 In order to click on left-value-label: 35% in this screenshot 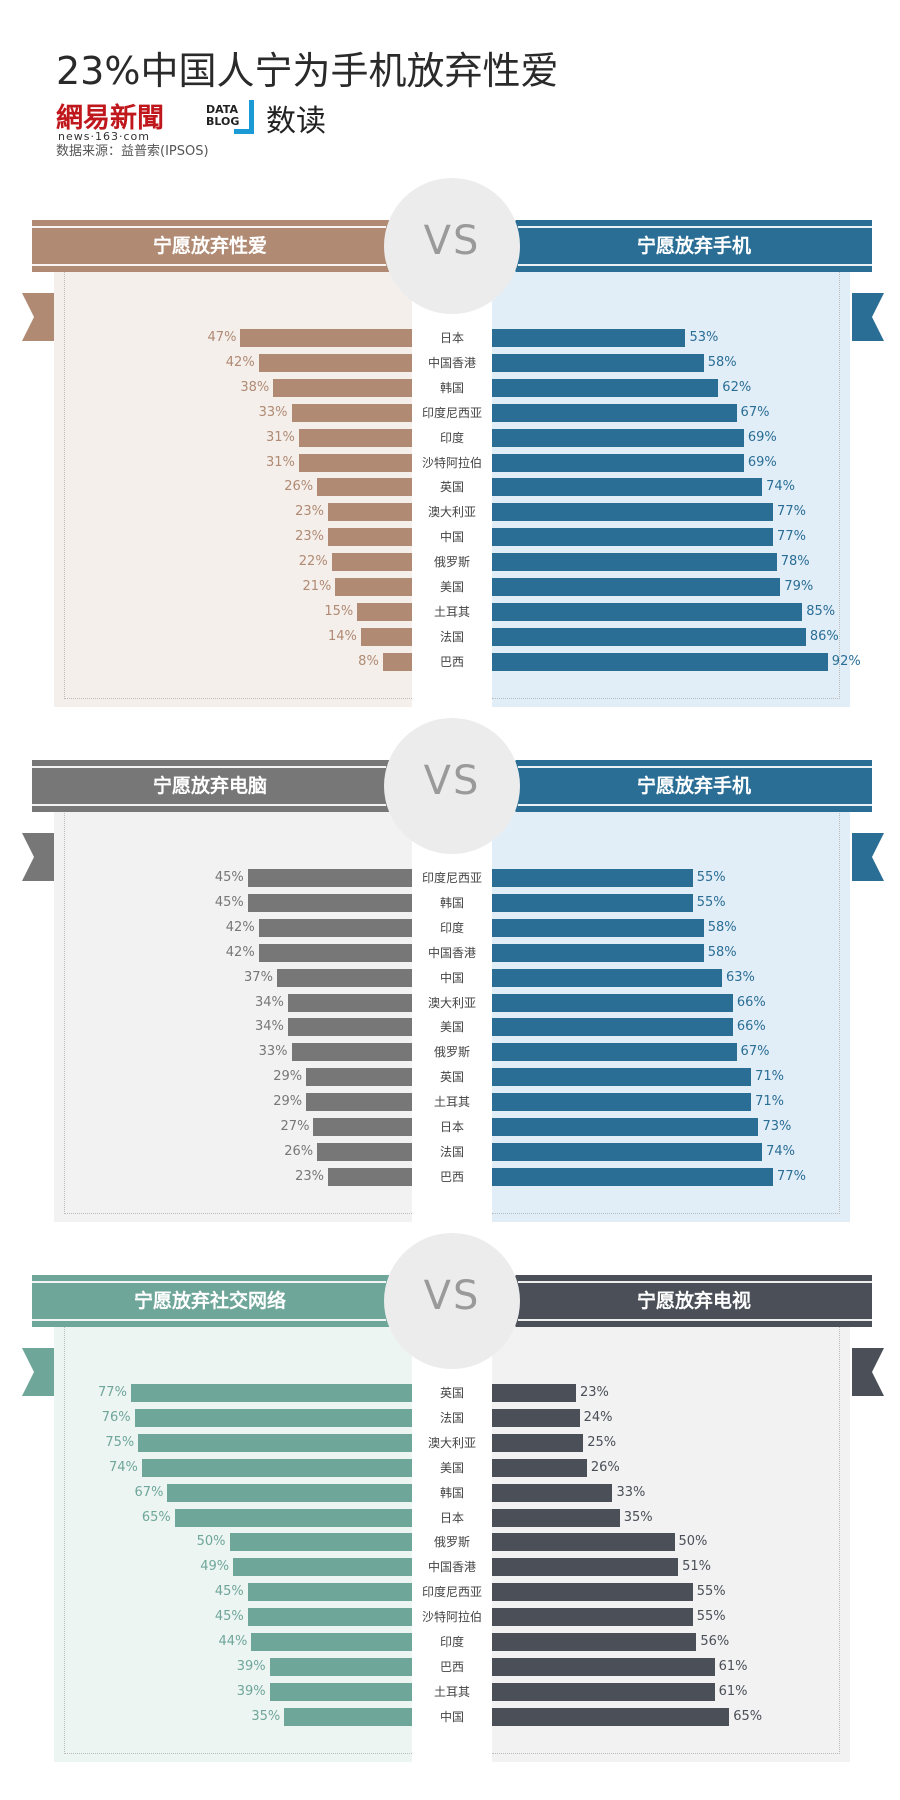, I will do `click(266, 1716)`.